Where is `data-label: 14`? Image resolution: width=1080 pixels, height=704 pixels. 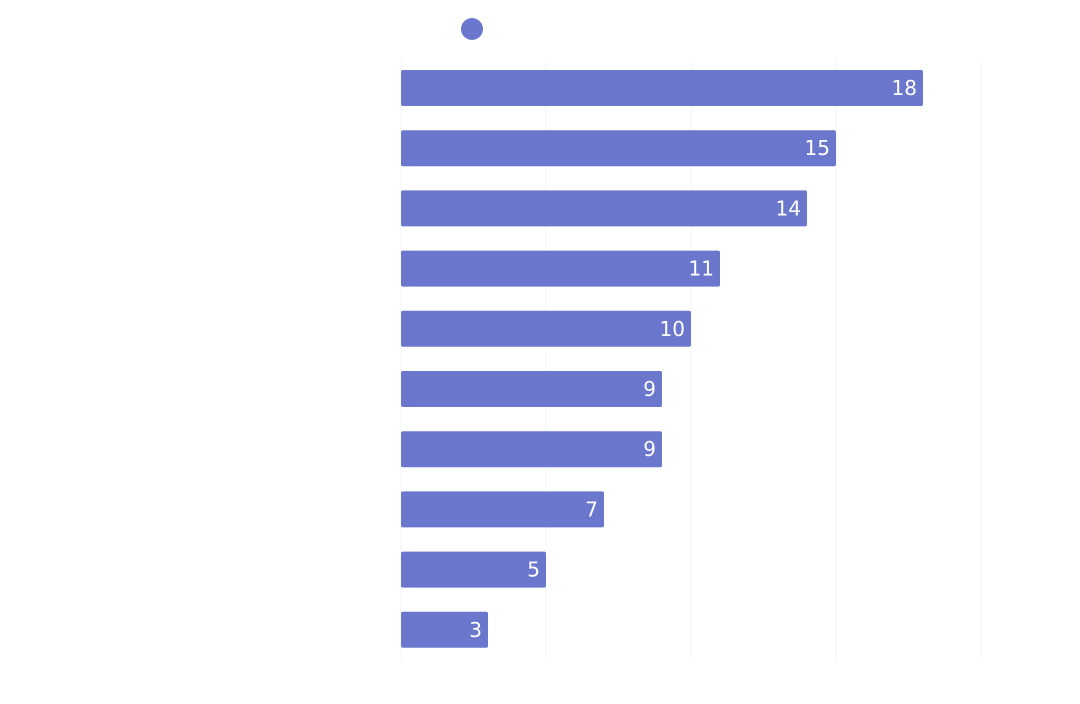 data-label: 14 is located at coordinates (788, 208).